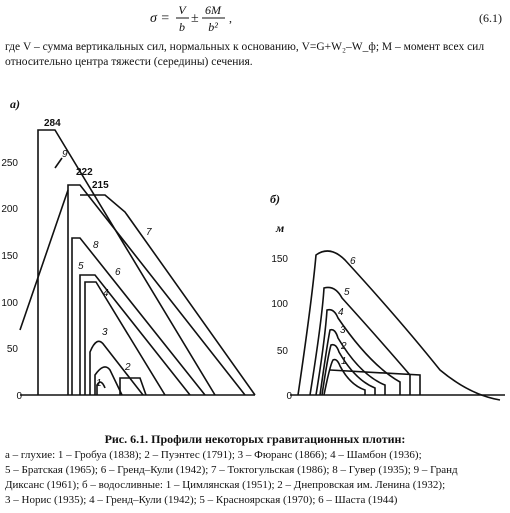 The height and width of the screenshot is (513, 510). I want to click on tick-label: 200, so click(9, 209).